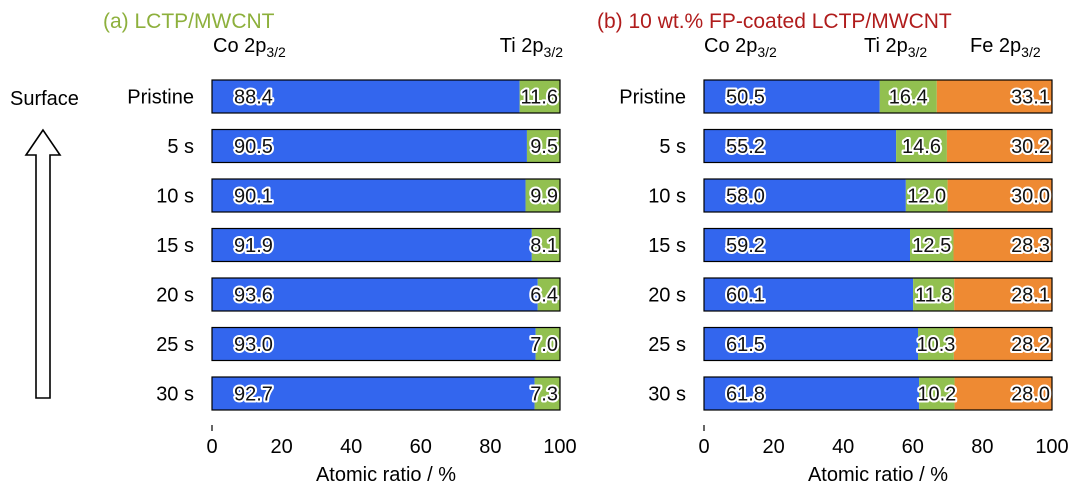 The image size is (1070, 488). What do you see at coordinates (253, 98) in the screenshot?
I see `data-label-co: 88.4` at bounding box center [253, 98].